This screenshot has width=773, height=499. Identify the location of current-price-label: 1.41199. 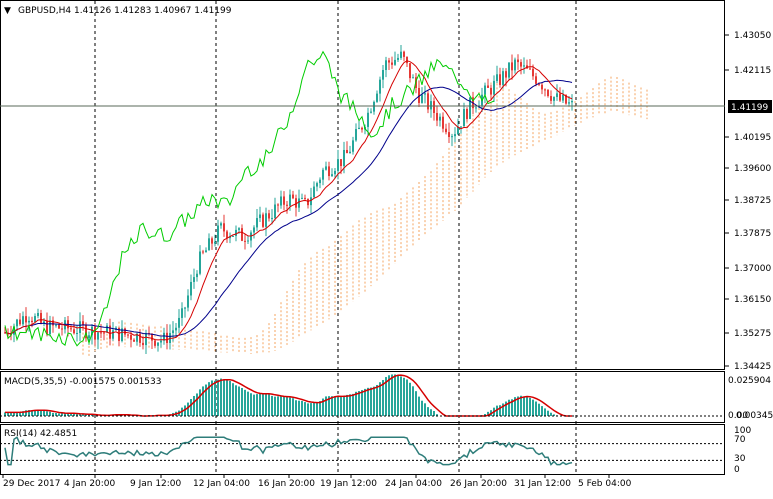
(749, 108).